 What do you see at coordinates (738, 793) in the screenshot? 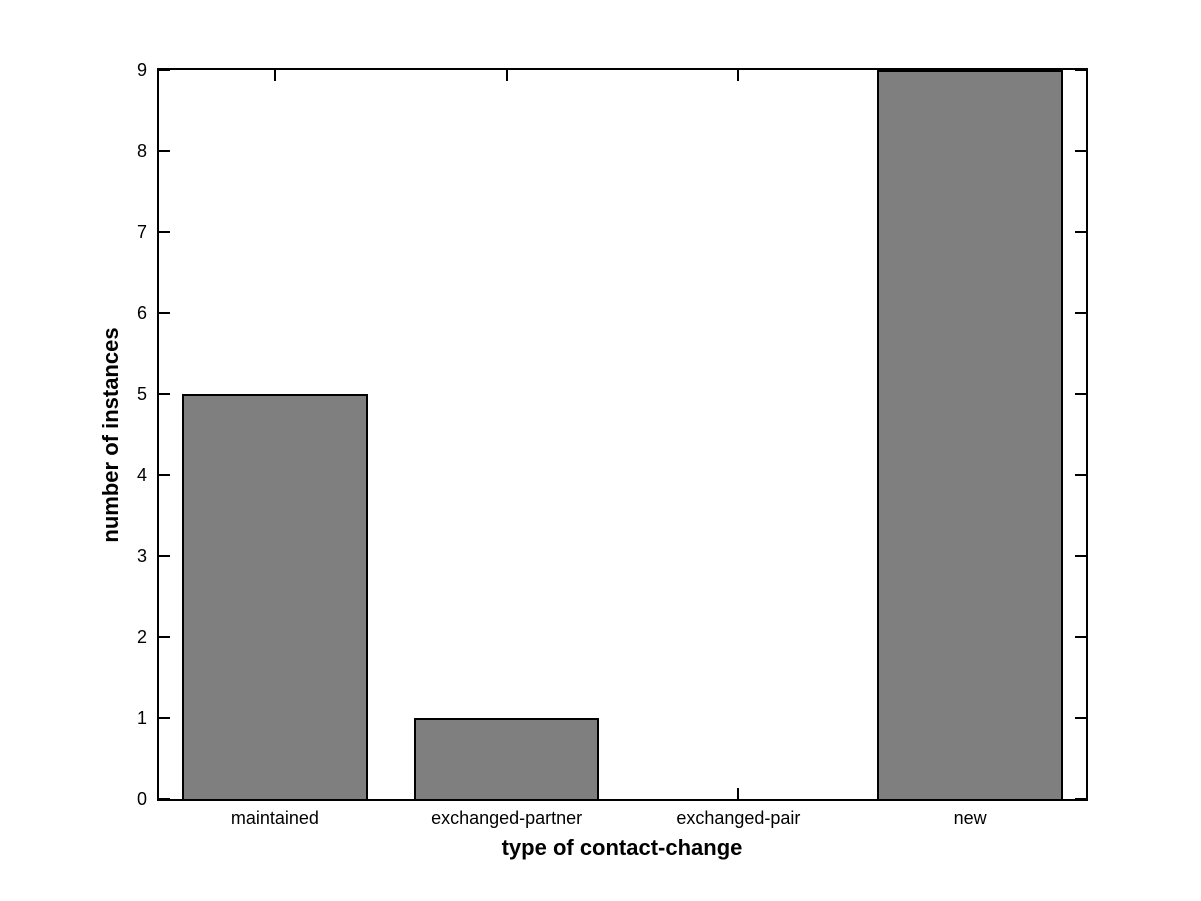
I see `x-tick-bottom` at bounding box center [738, 793].